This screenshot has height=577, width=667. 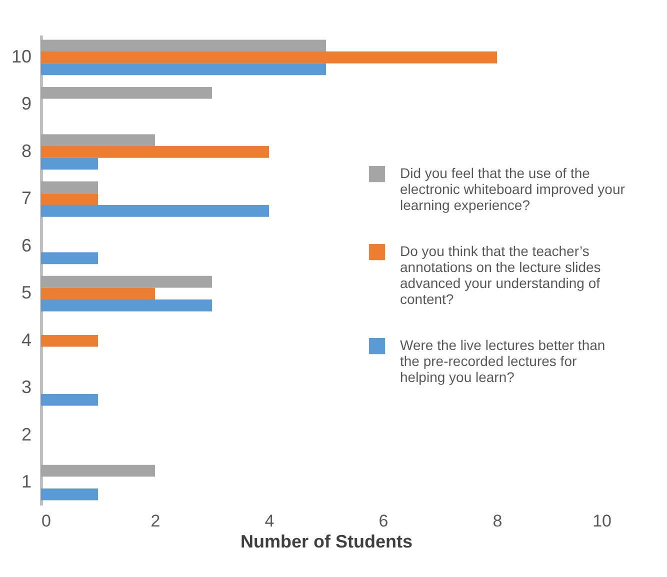 I want to click on y-tick-label: 6, so click(x=26, y=245).